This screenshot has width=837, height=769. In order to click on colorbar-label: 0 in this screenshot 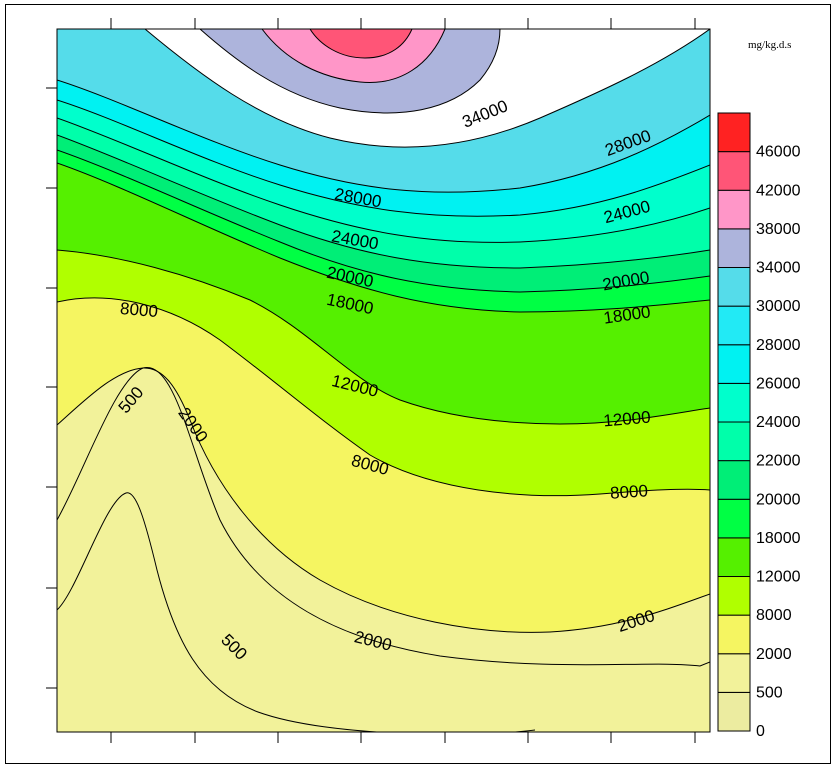, I will do `click(760, 731)`.